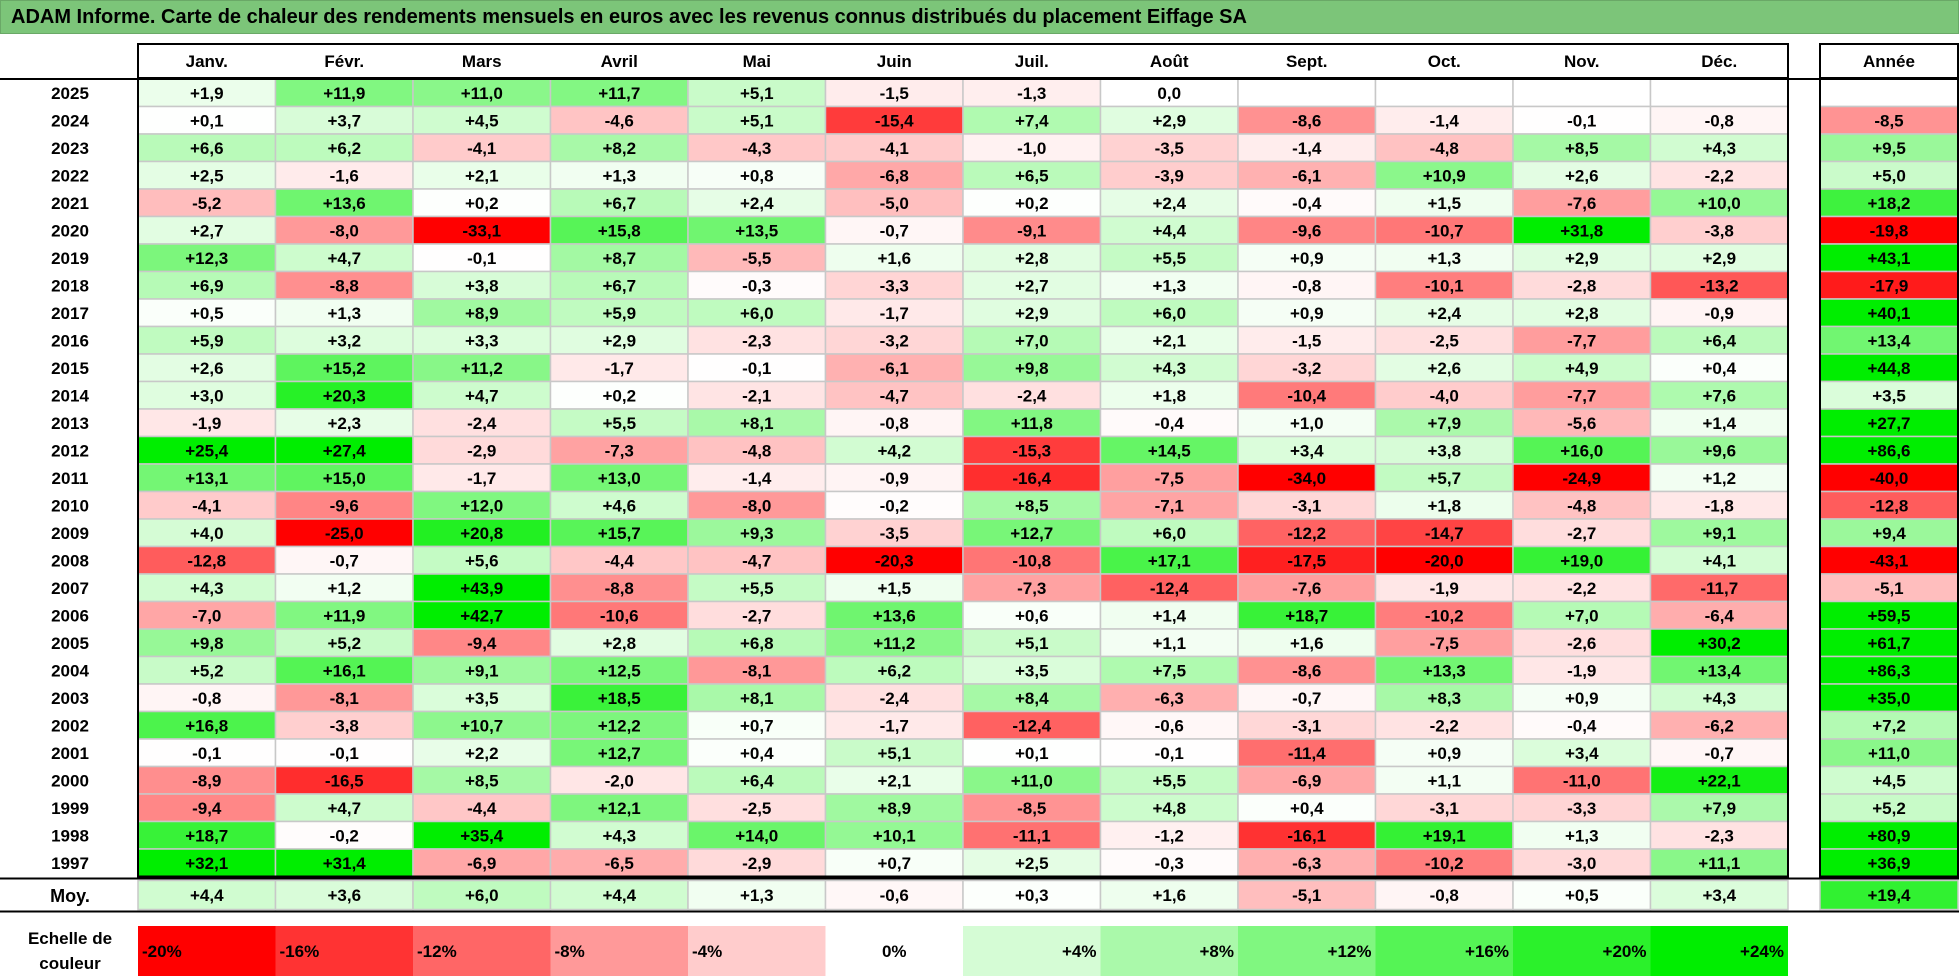  What do you see at coordinates (207, 61) in the screenshot?
I see `month-header-label: Janv.` at bounding box center [207, 61].